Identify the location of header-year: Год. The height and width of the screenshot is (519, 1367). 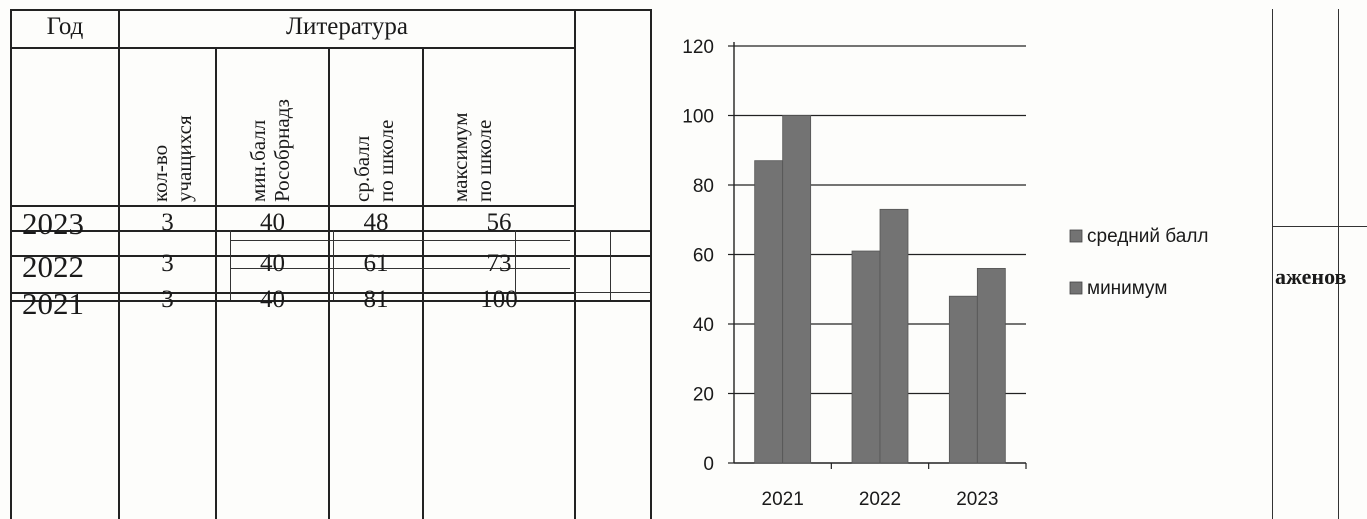
(65, 26).